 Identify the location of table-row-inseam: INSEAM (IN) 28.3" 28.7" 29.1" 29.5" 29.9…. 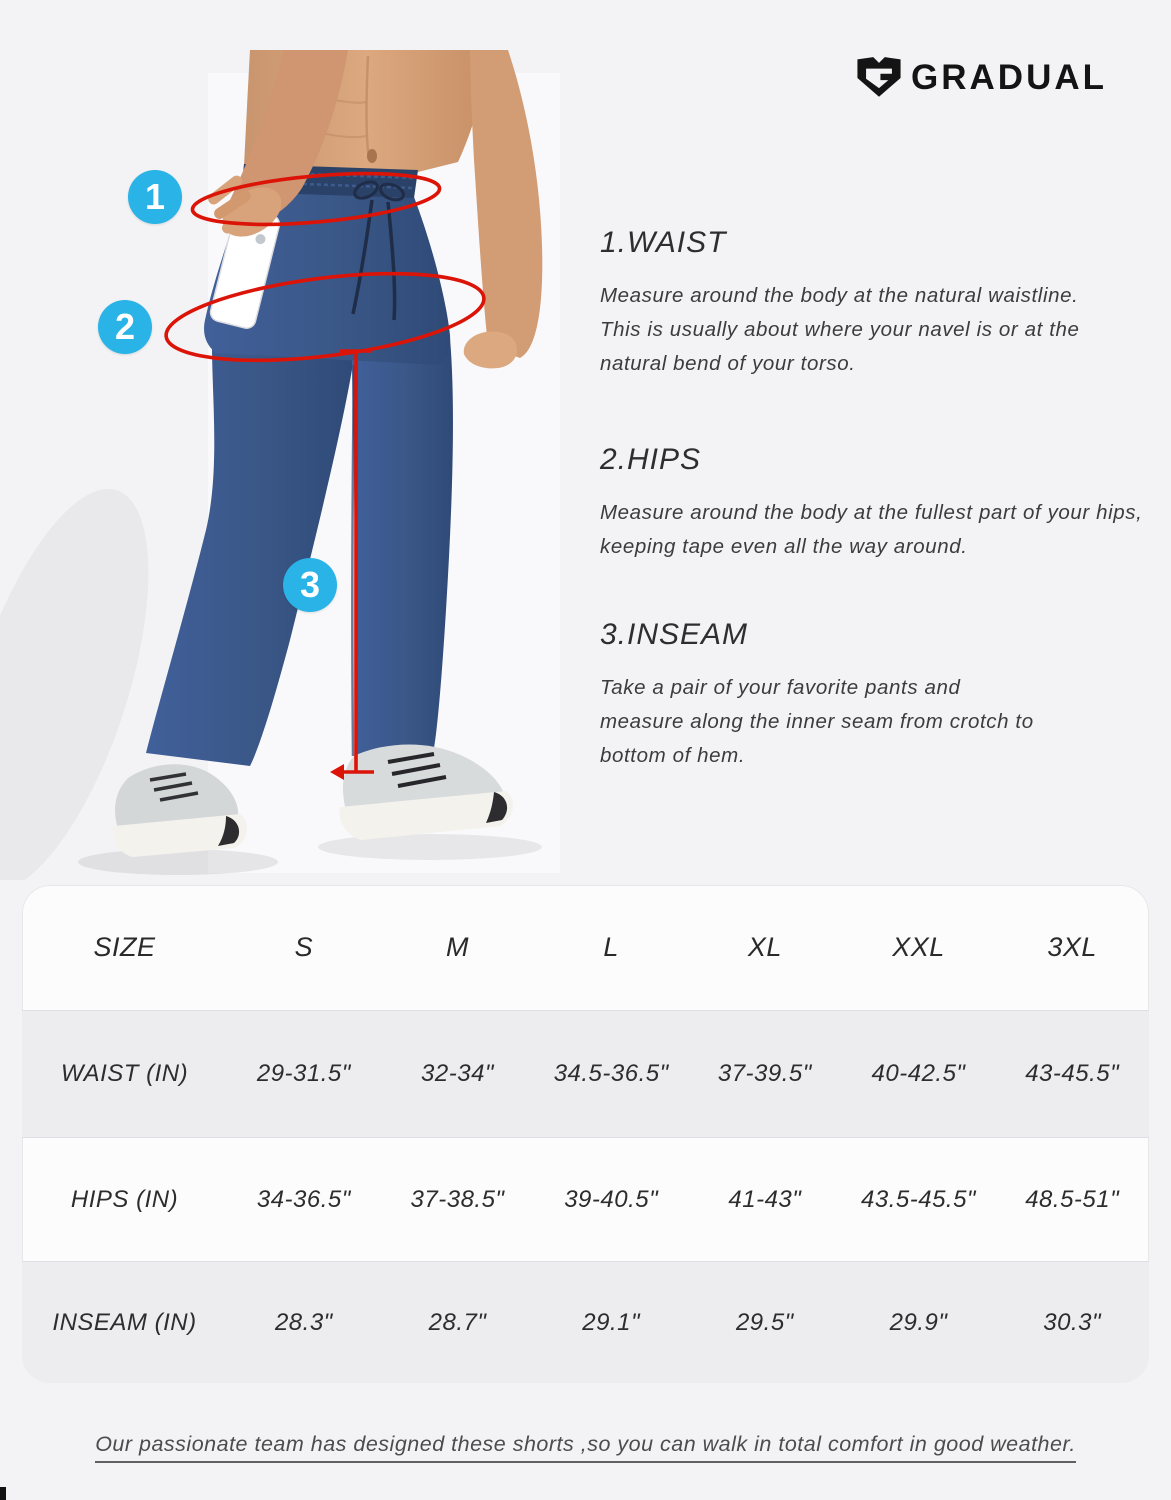
(585, 1322).